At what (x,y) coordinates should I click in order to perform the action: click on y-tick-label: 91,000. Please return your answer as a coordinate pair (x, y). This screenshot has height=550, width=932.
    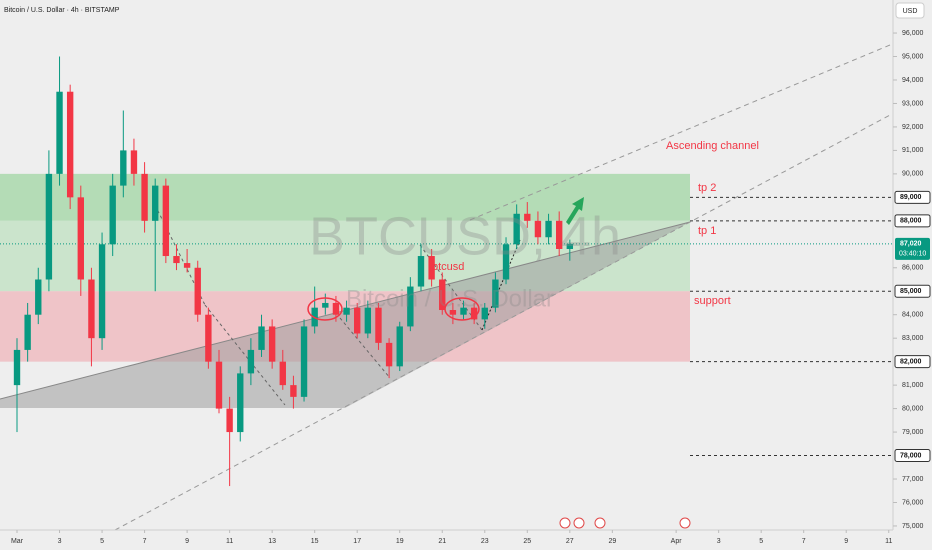
    Looking at the image, I should click on (913, 150).